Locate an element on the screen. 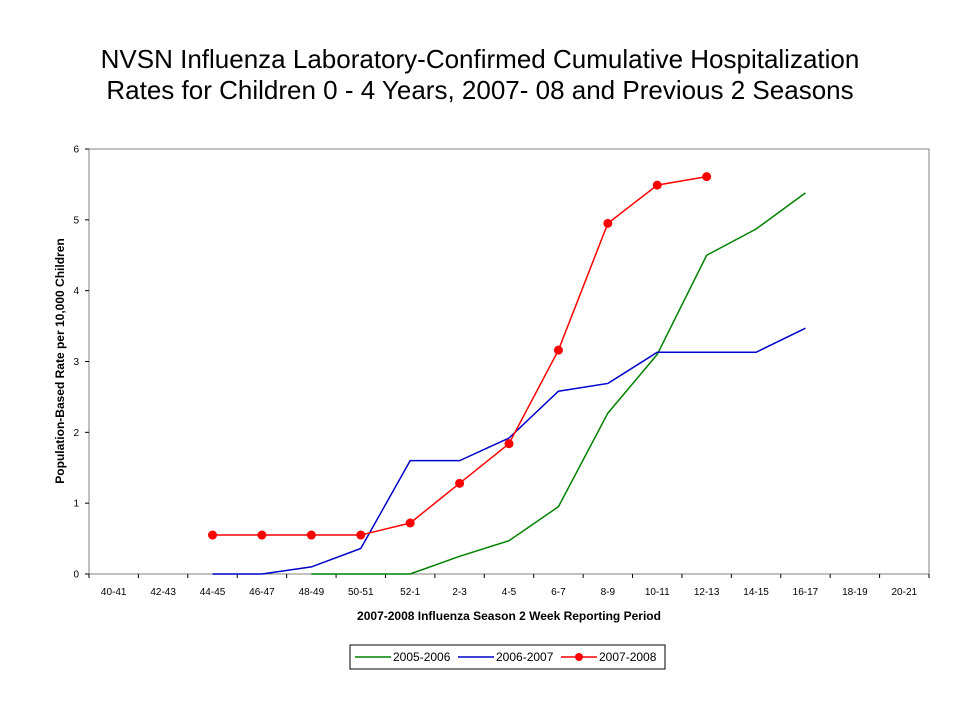  legend-label: 2006-2007 is located at coordinates (525, 657).